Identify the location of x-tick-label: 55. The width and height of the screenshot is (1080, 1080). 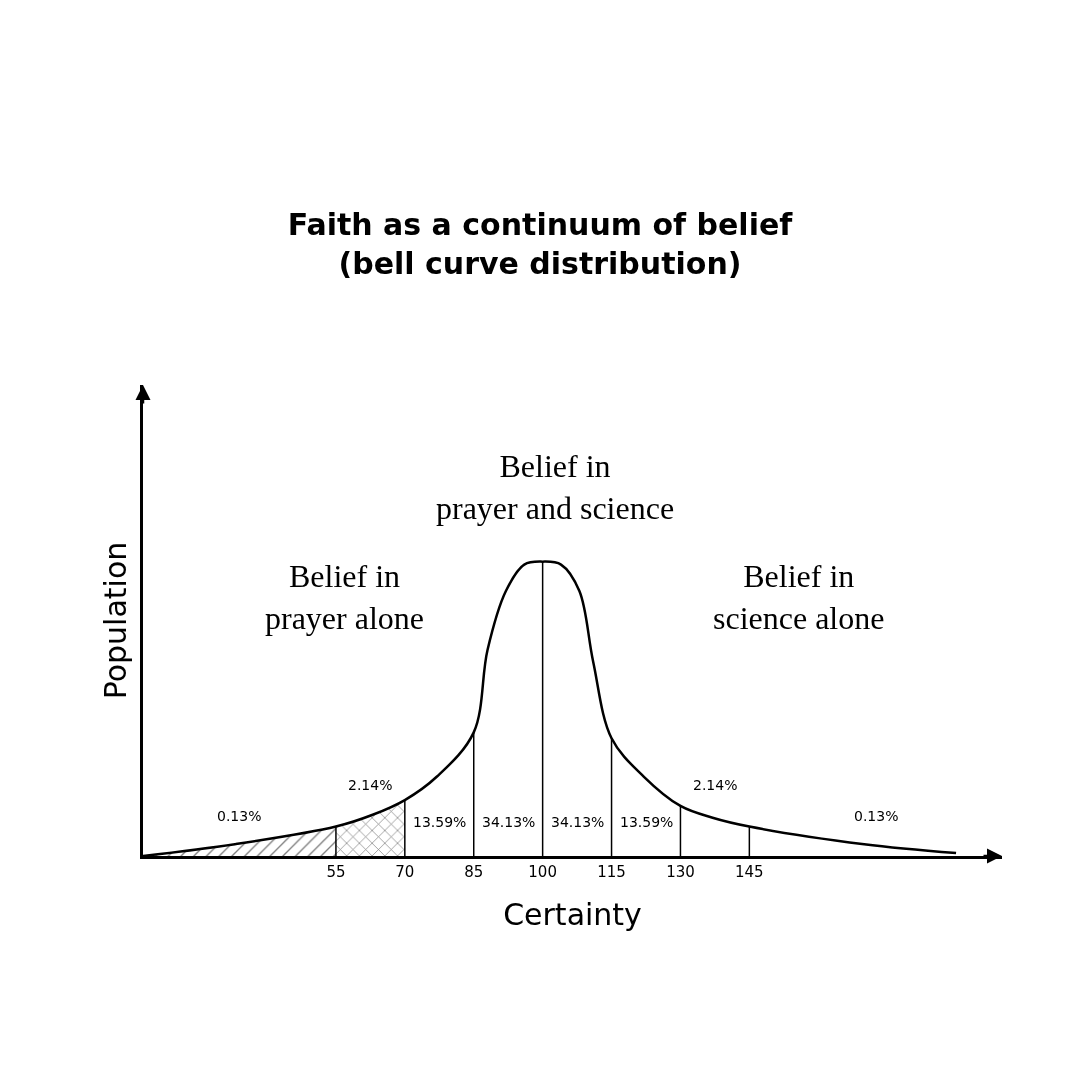
(336, 871).